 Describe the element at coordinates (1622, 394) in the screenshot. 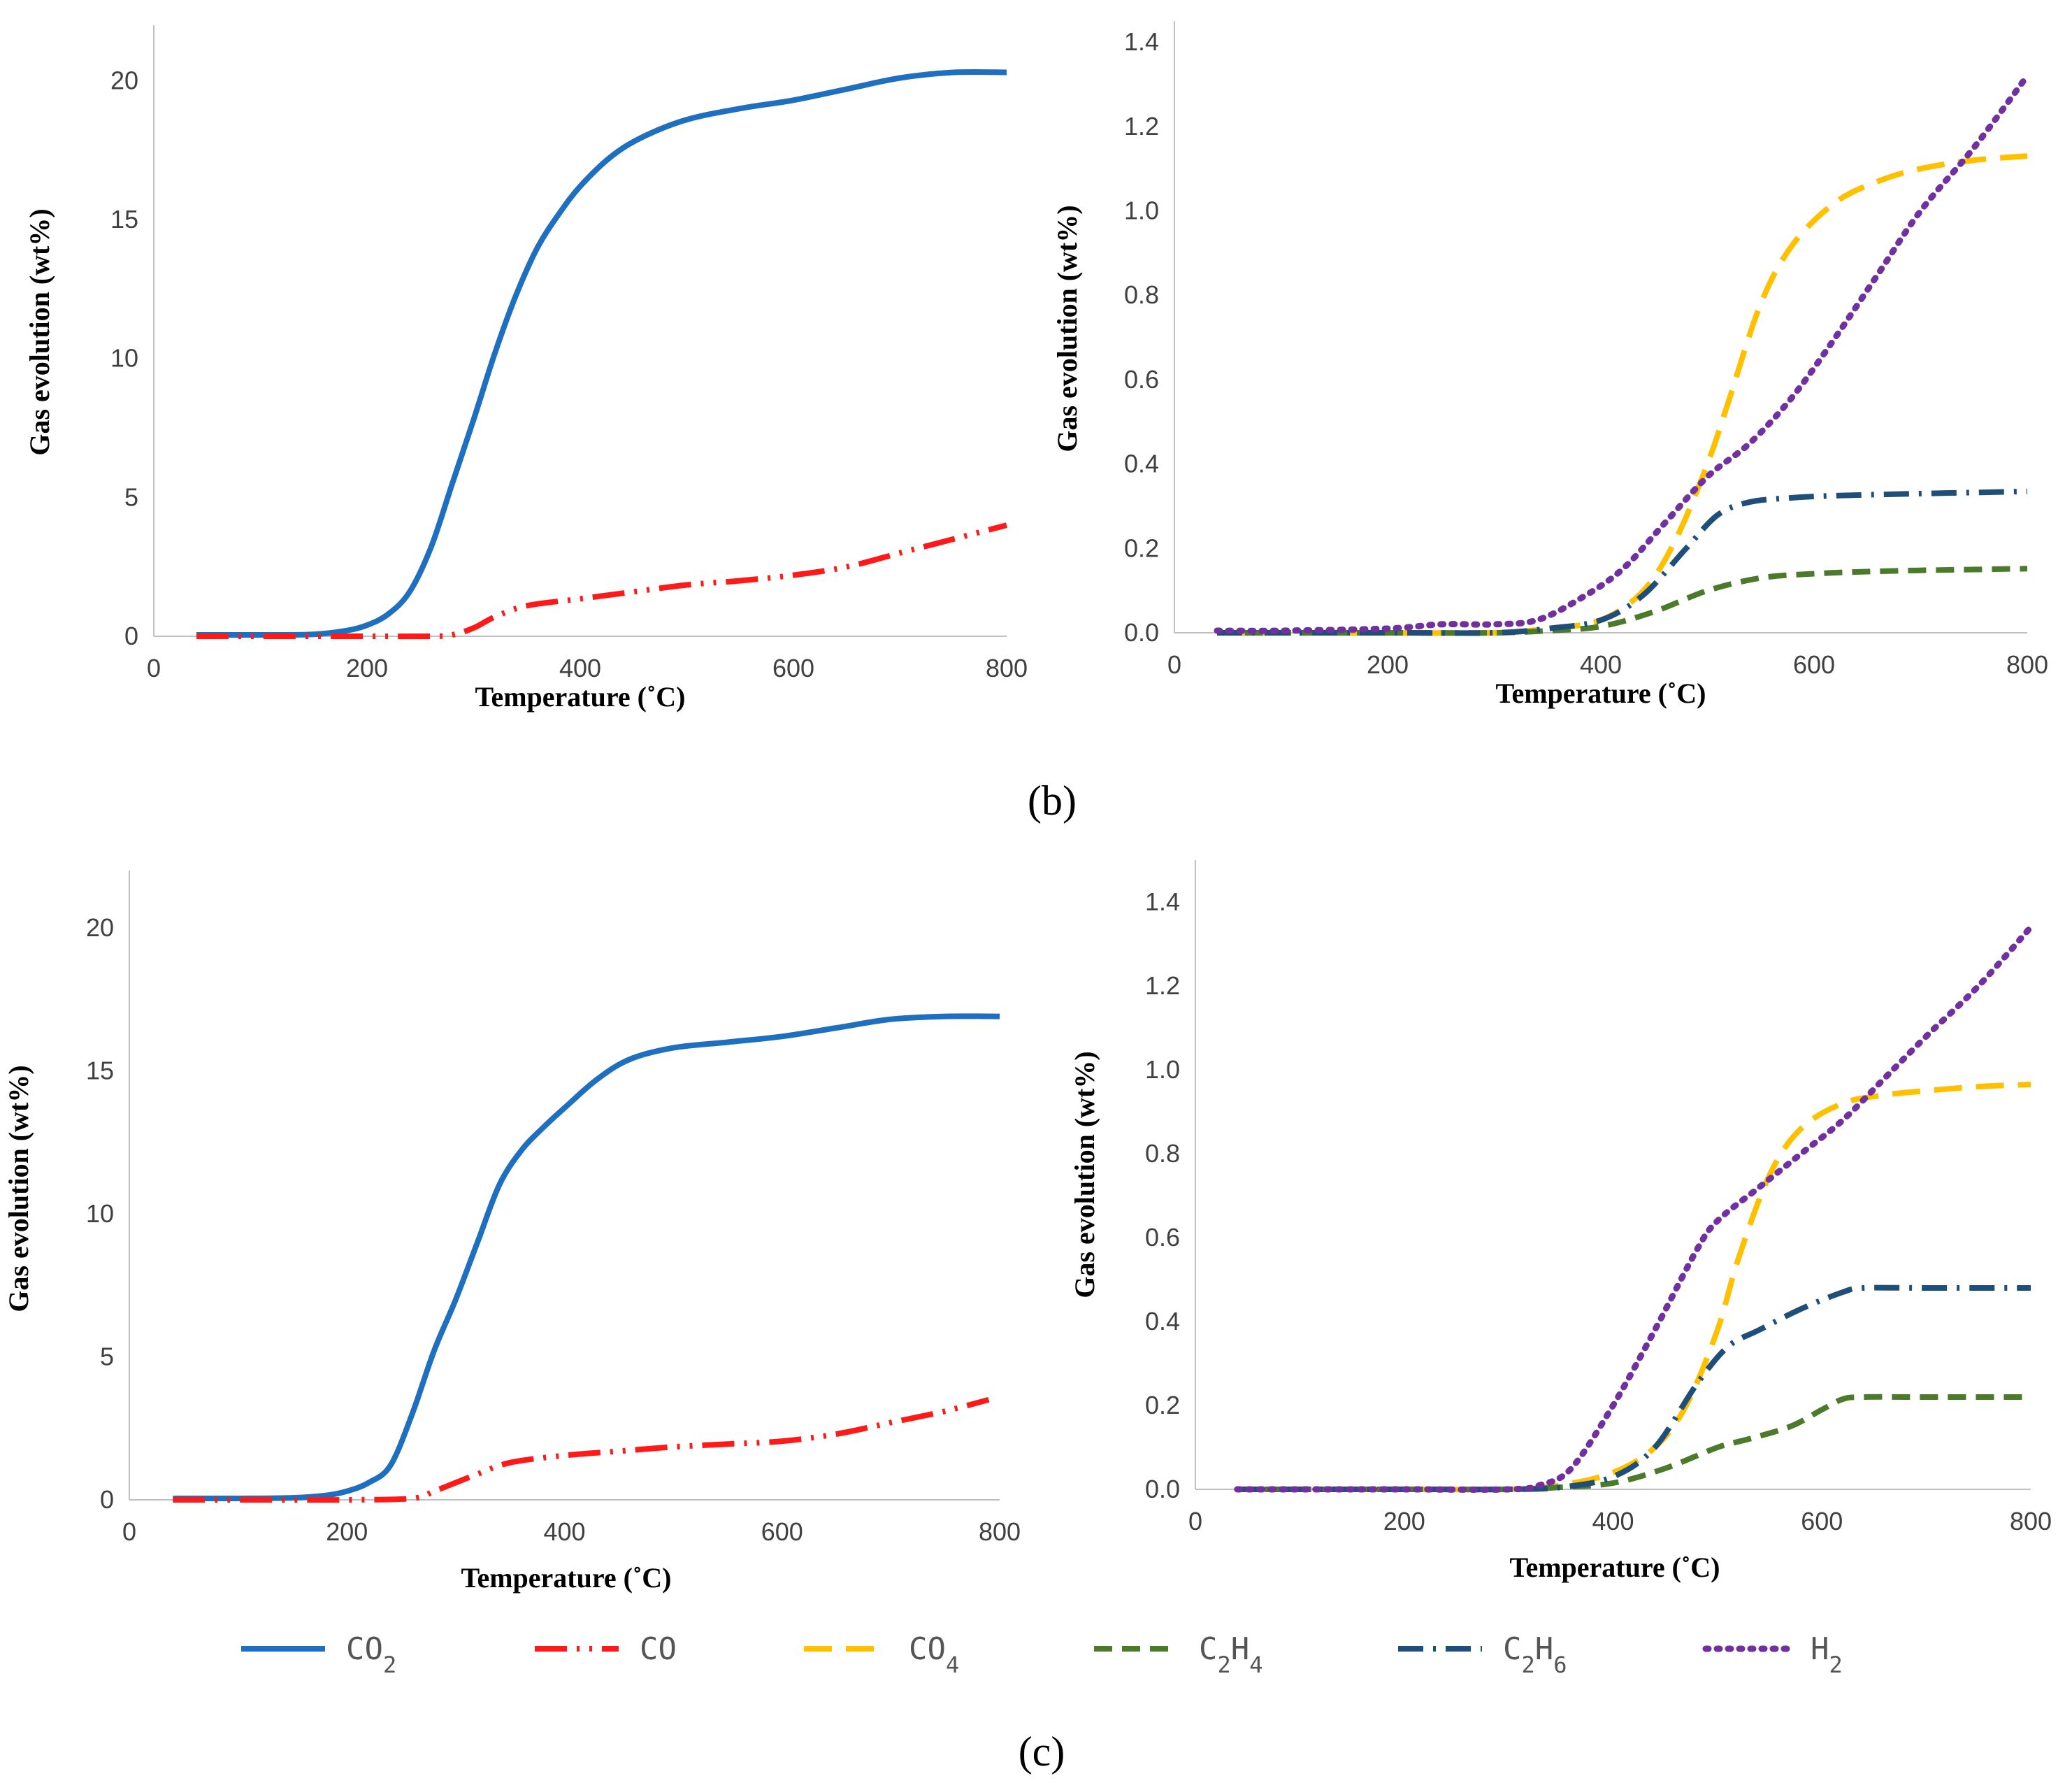

I see `series-line-co4` at that location.